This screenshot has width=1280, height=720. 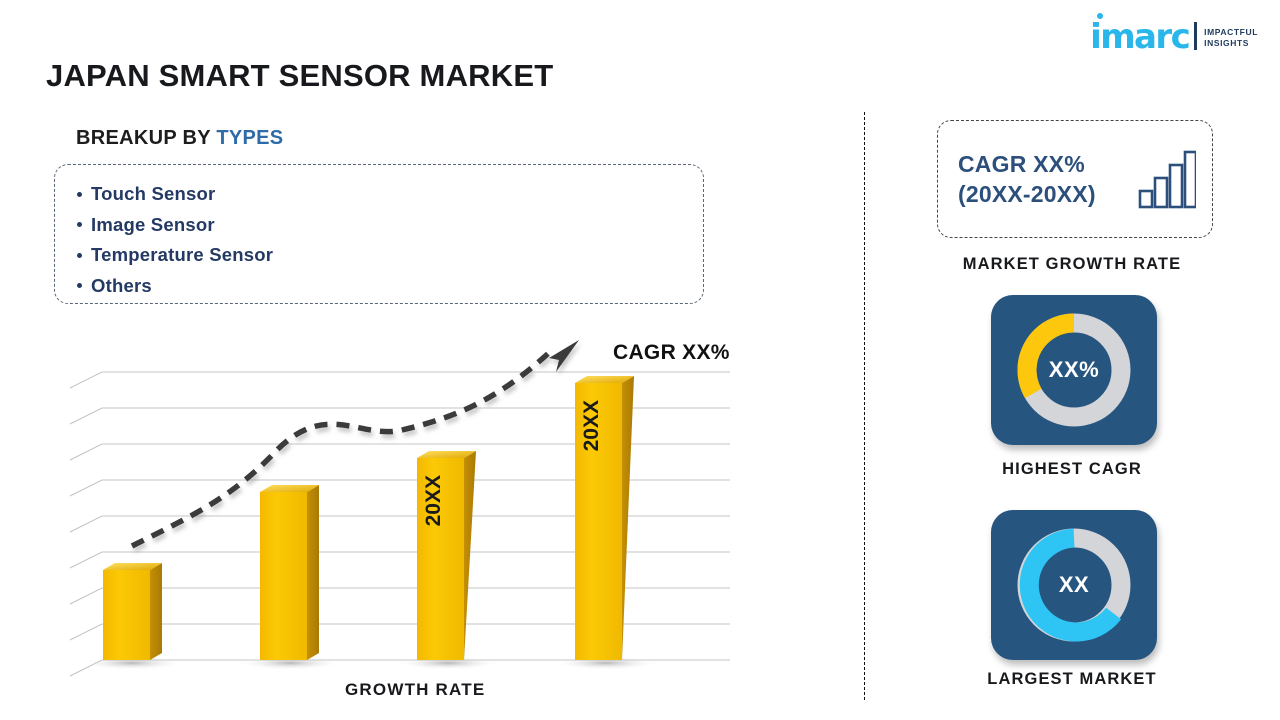 I want to click on bar-3: 20XX, so click(x=446, y=555).